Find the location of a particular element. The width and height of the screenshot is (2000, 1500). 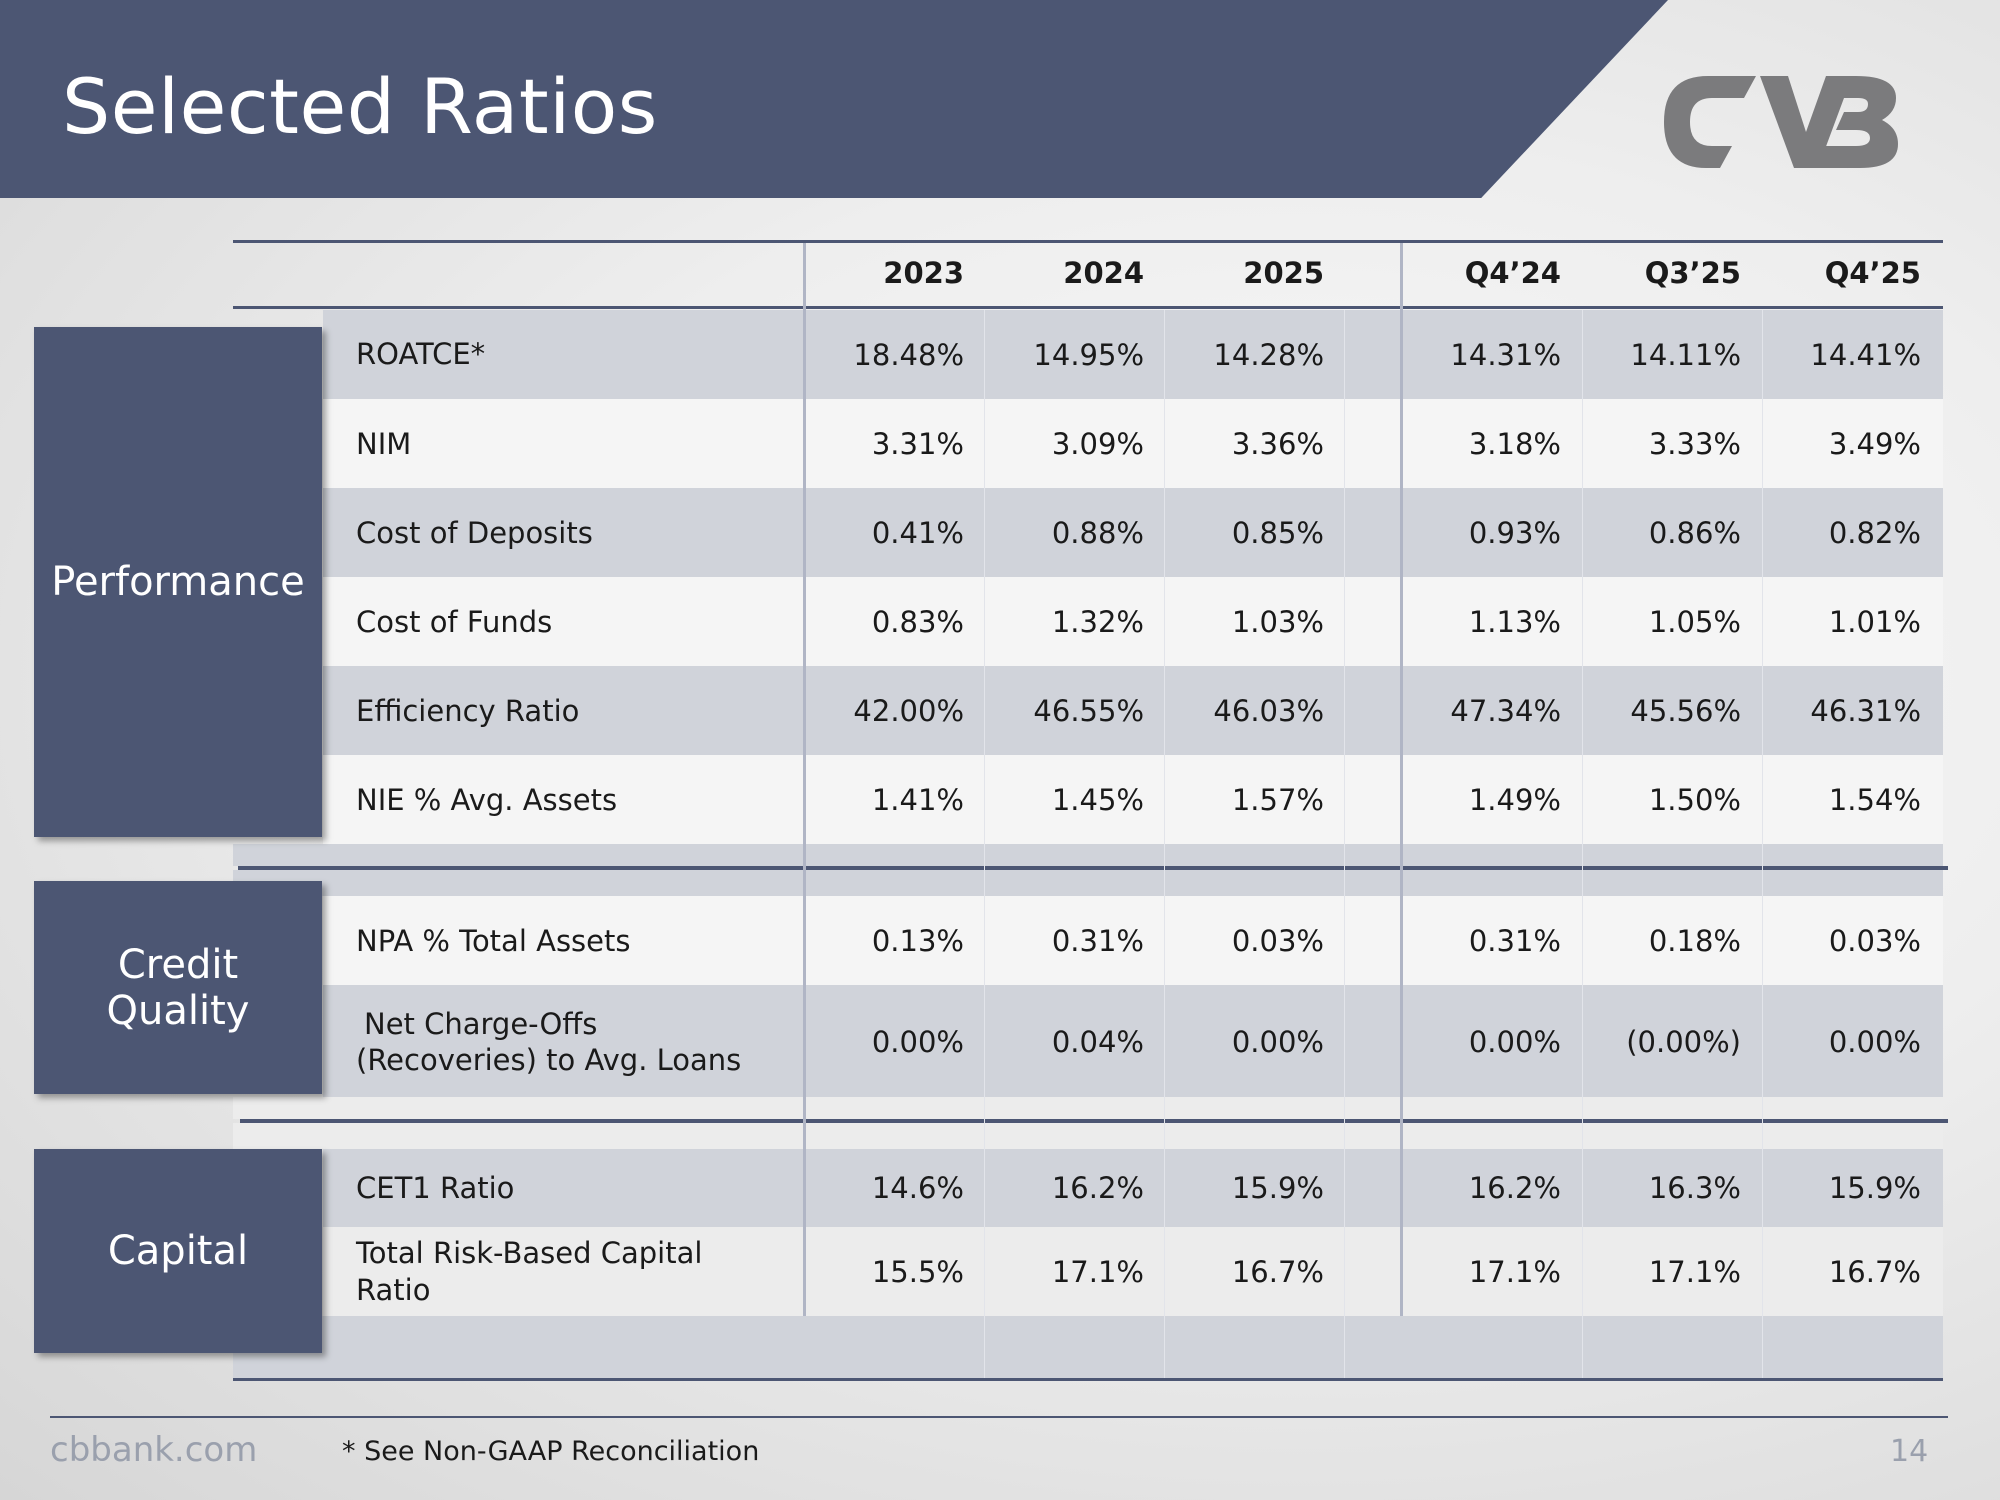

cell: 1.57% is located at coordinates (1277, 800).